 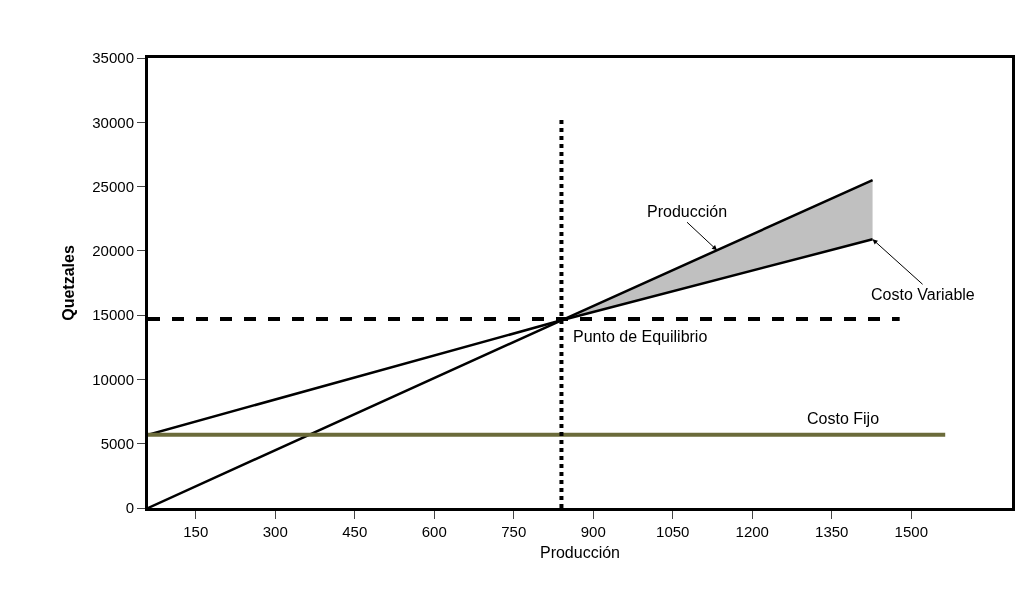 I want to click on y-tick-label: 15000, so click(x=113, y=315).